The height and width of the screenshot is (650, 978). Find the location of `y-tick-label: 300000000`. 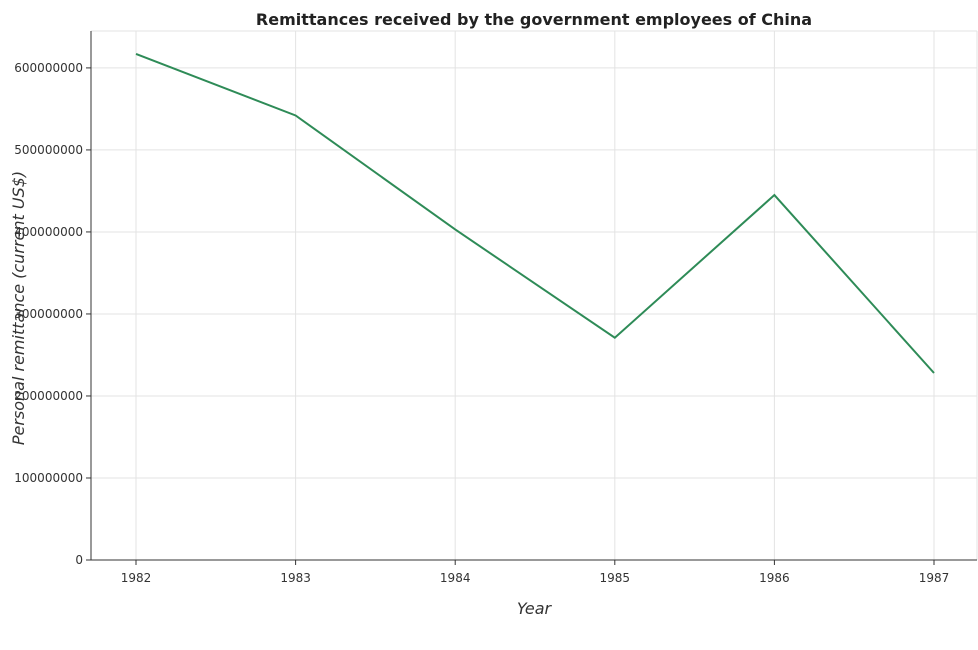

y-tick-label: 300000000 is located at coordinates (48, 314).